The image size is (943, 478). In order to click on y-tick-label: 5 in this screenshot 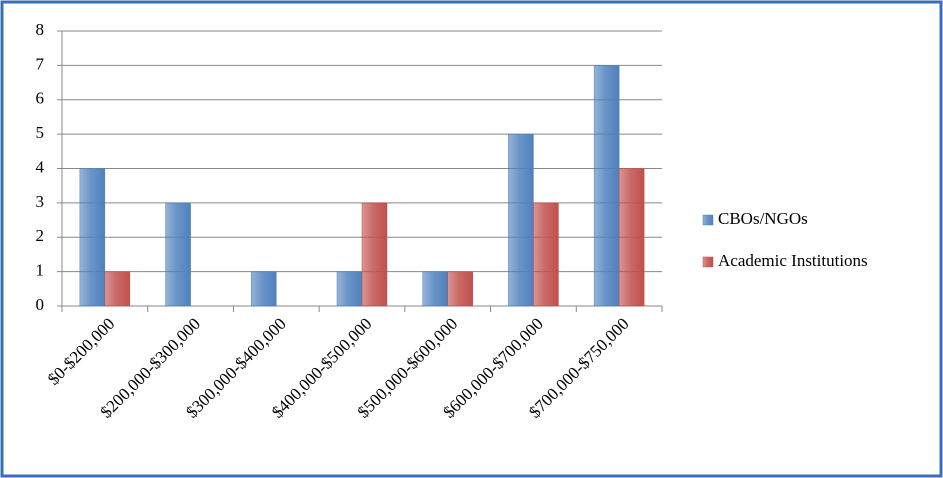, I will do `click(40, 132)`.